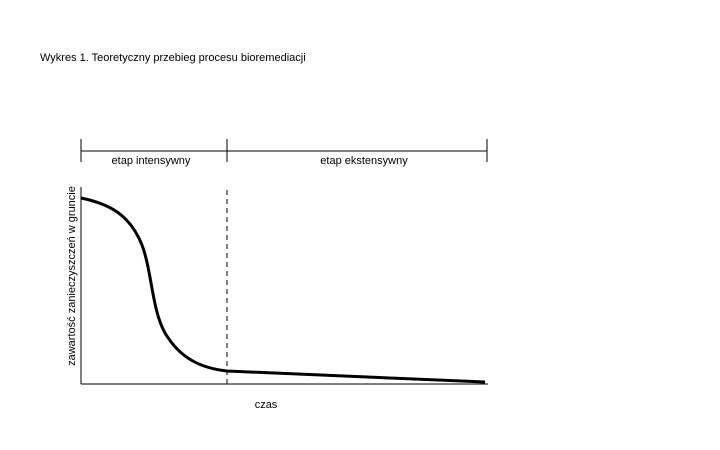  Describe the element at coordinates (266, 405) in the screenshot. I see `x-axis-label: czas` at that location.